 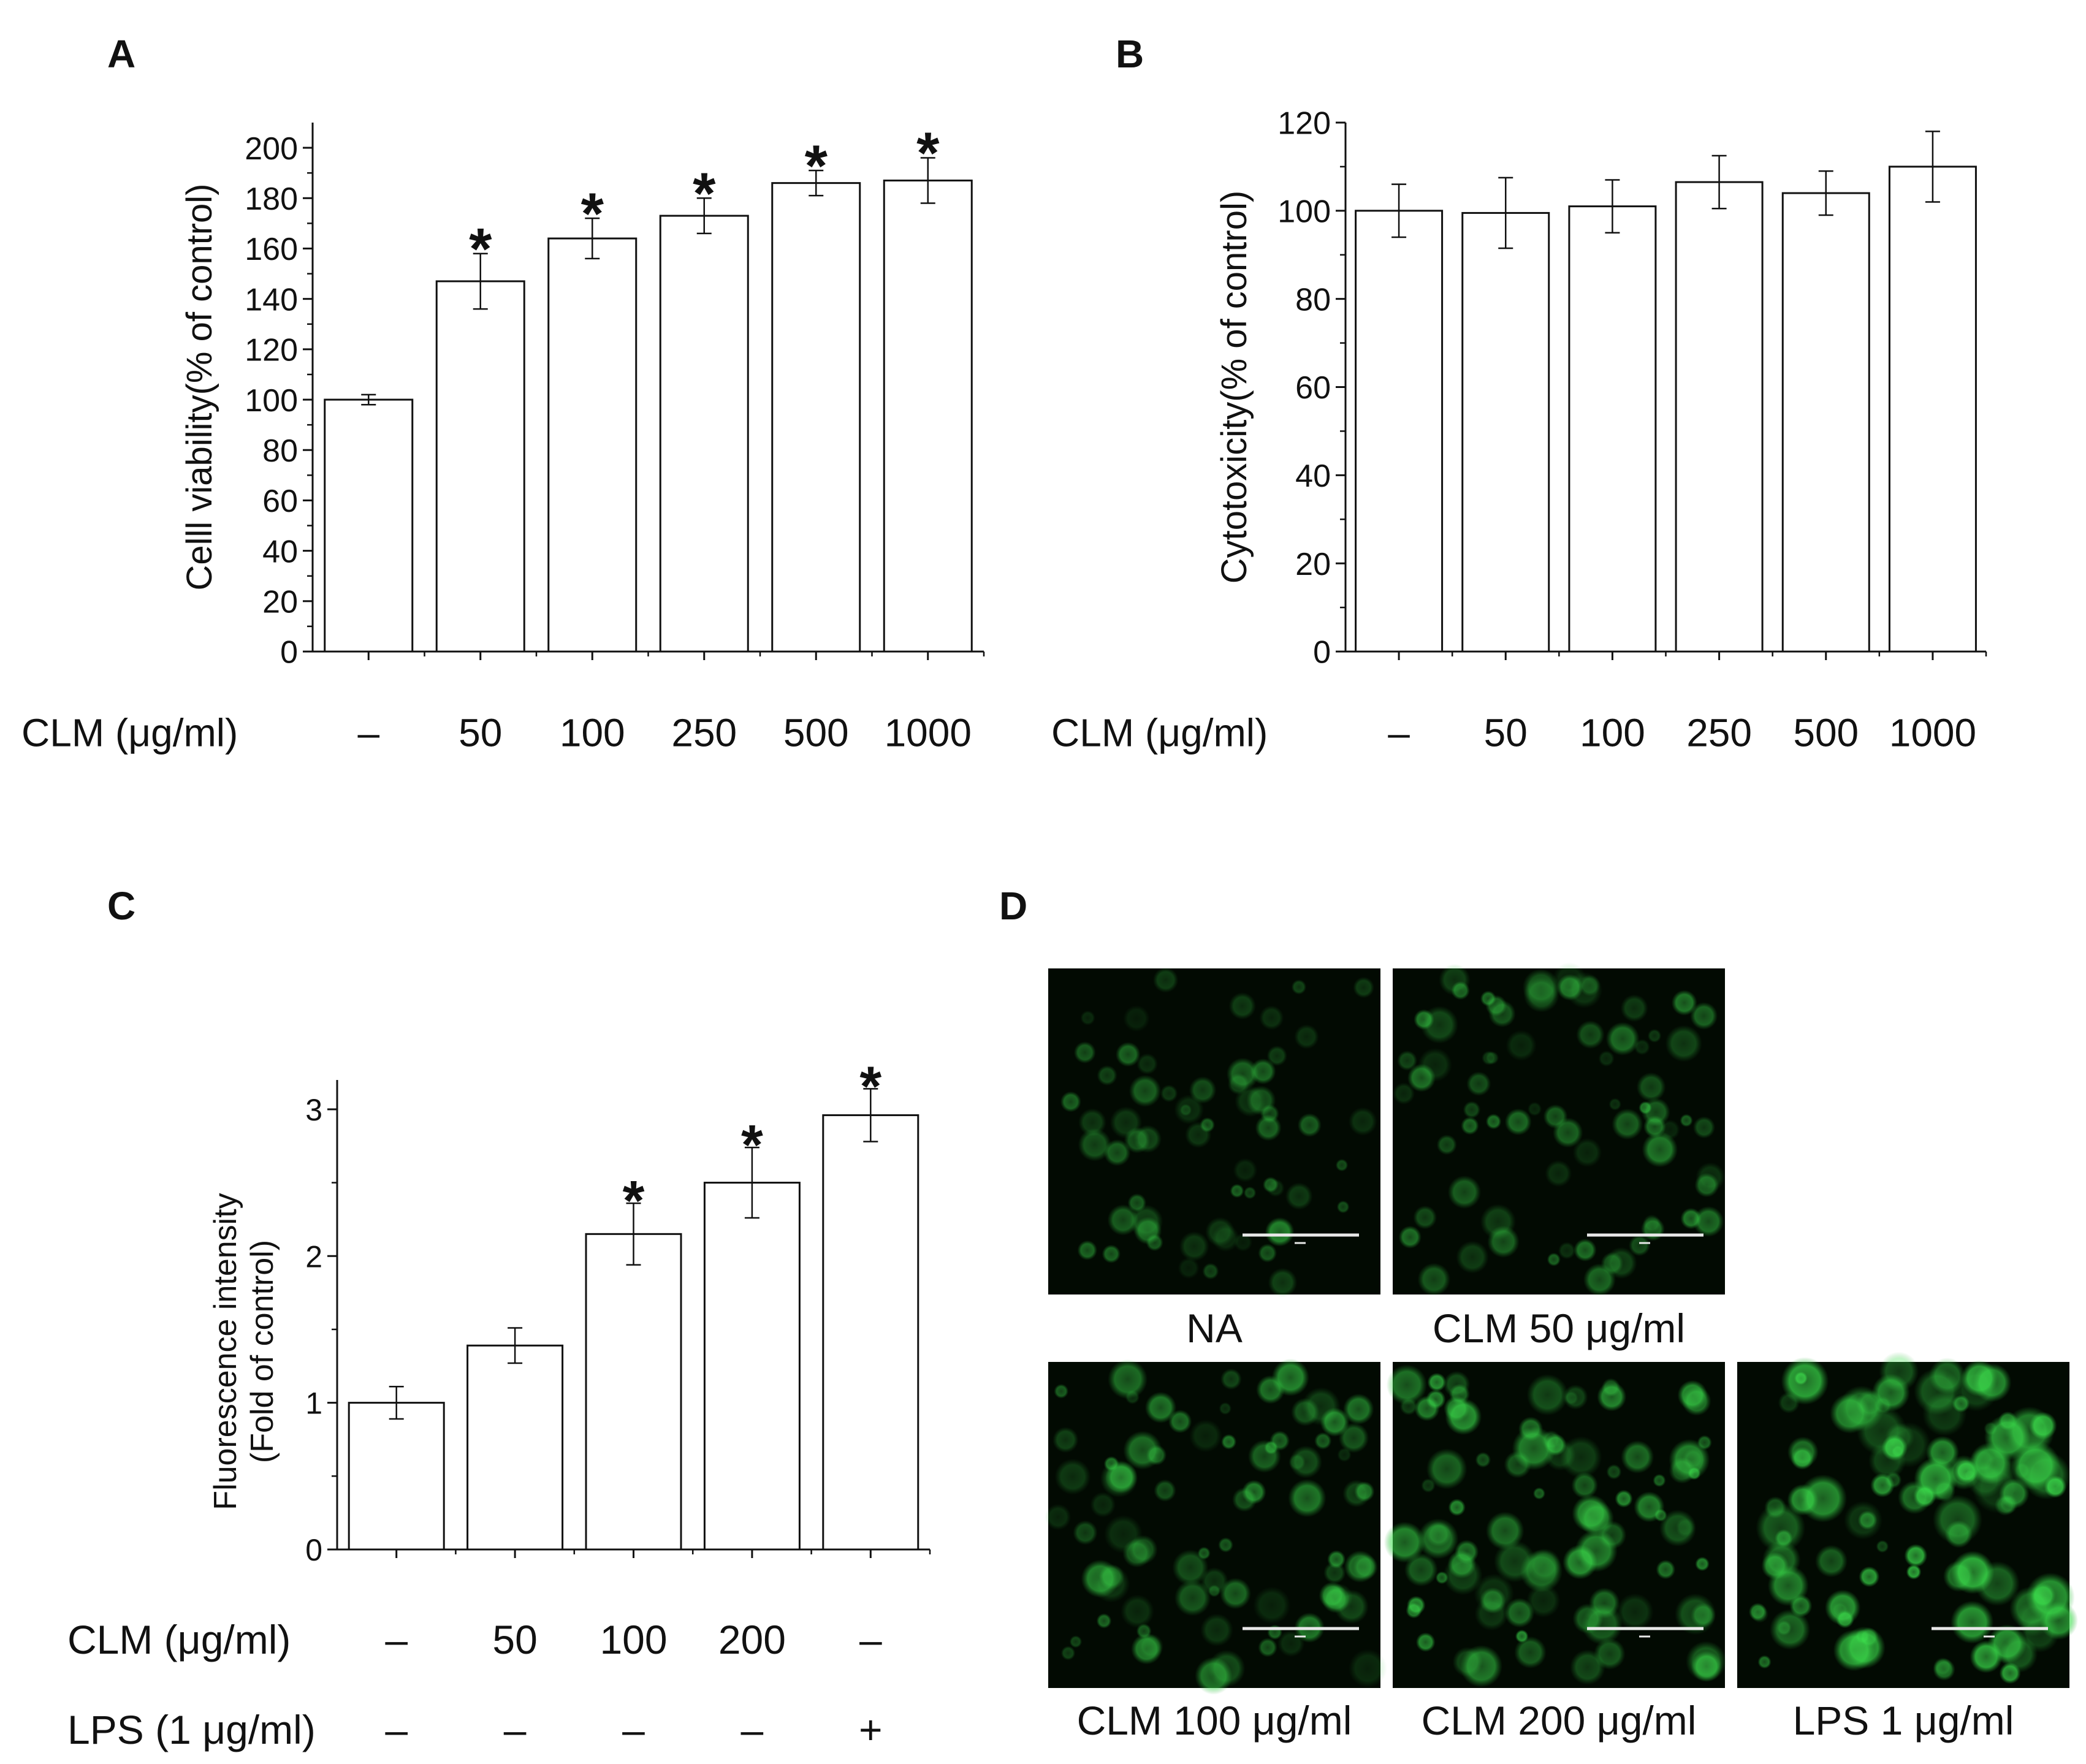 I want to click on panel-label-b: B, so click(x=1130, y=54).